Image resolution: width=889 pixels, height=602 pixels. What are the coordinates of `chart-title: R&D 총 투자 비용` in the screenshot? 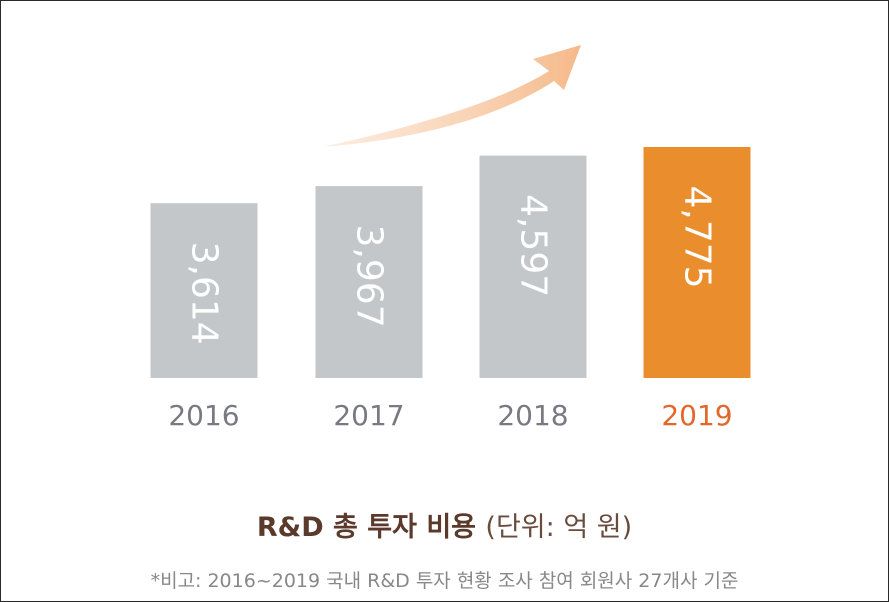 It's located at (366, 527).